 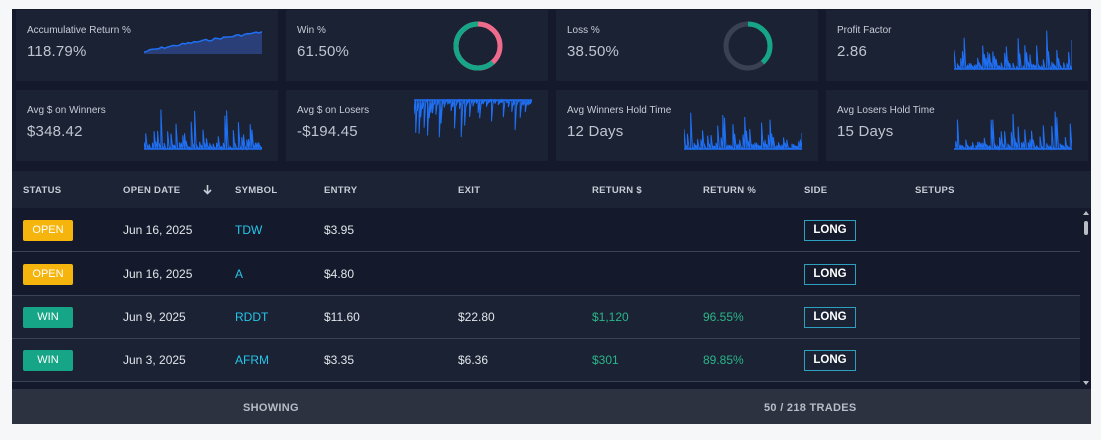 I want to click on scroll-down-icon, so click(x=1086, y=383).